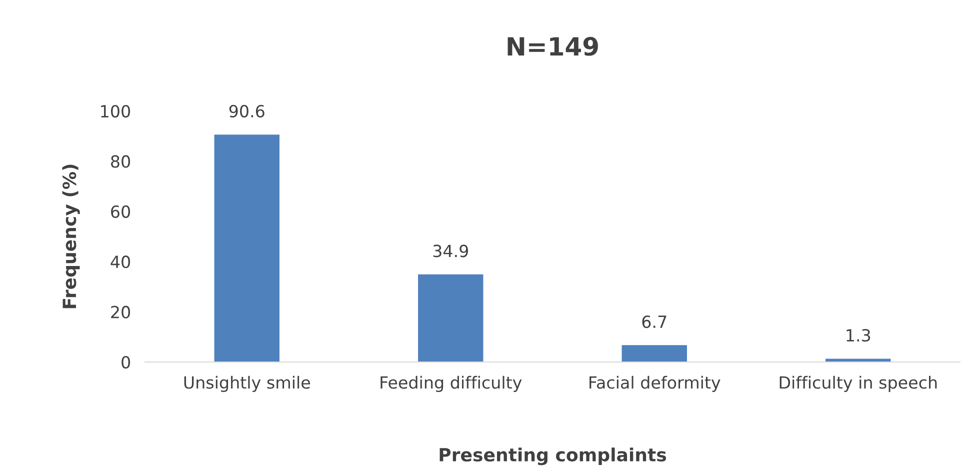  Describe the element at coordinates (246, 111) in the screenshot. I see `data-label: 90.6` at that location.